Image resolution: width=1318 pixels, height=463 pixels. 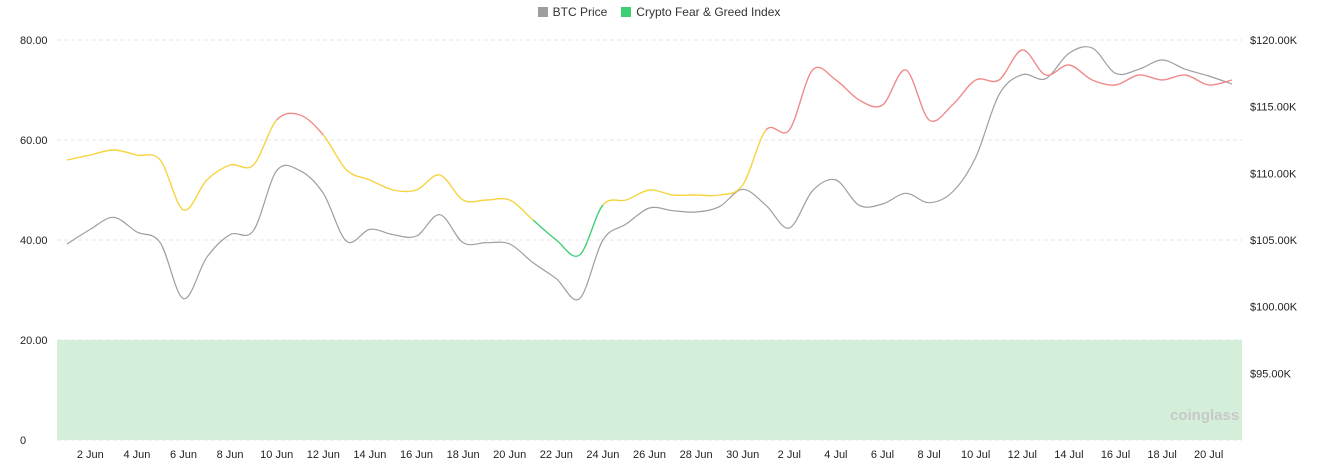 What do you see at coordinates (1204, 415) in the screenshot?
I see `watermark-text: coinglass` at bounding box center [1204, 415].